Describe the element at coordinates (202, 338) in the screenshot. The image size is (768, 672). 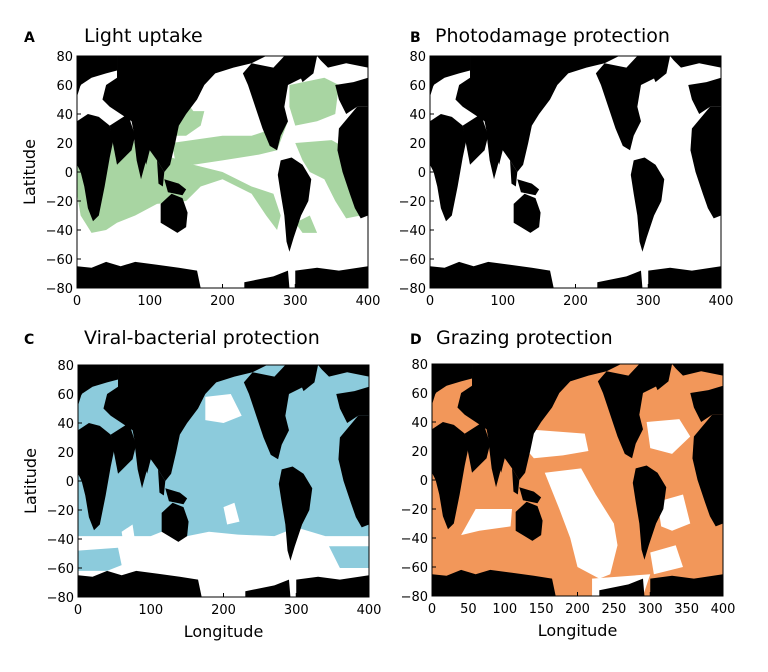
I see `panel-title: Viral-bacterial protection` at that location.